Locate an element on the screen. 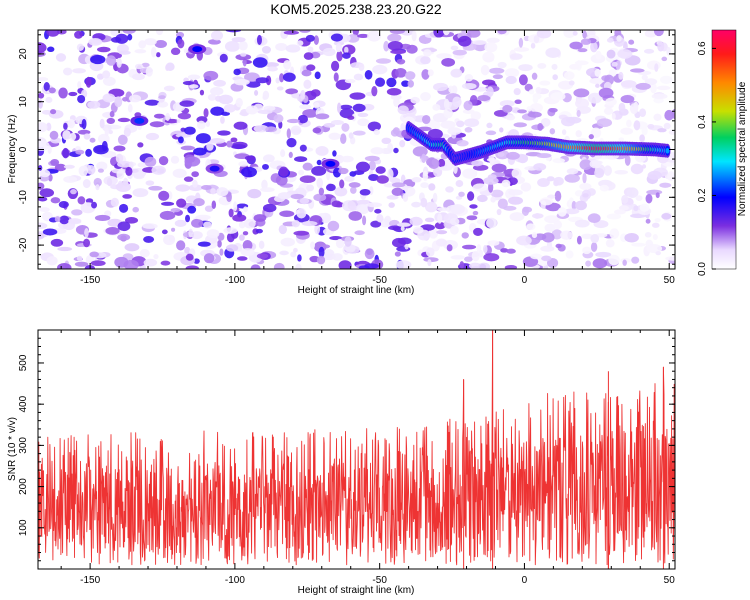 The height and width of the screenshot is (600, 750). snr-ytick-label: 300 is located at coordinates (23, 445).